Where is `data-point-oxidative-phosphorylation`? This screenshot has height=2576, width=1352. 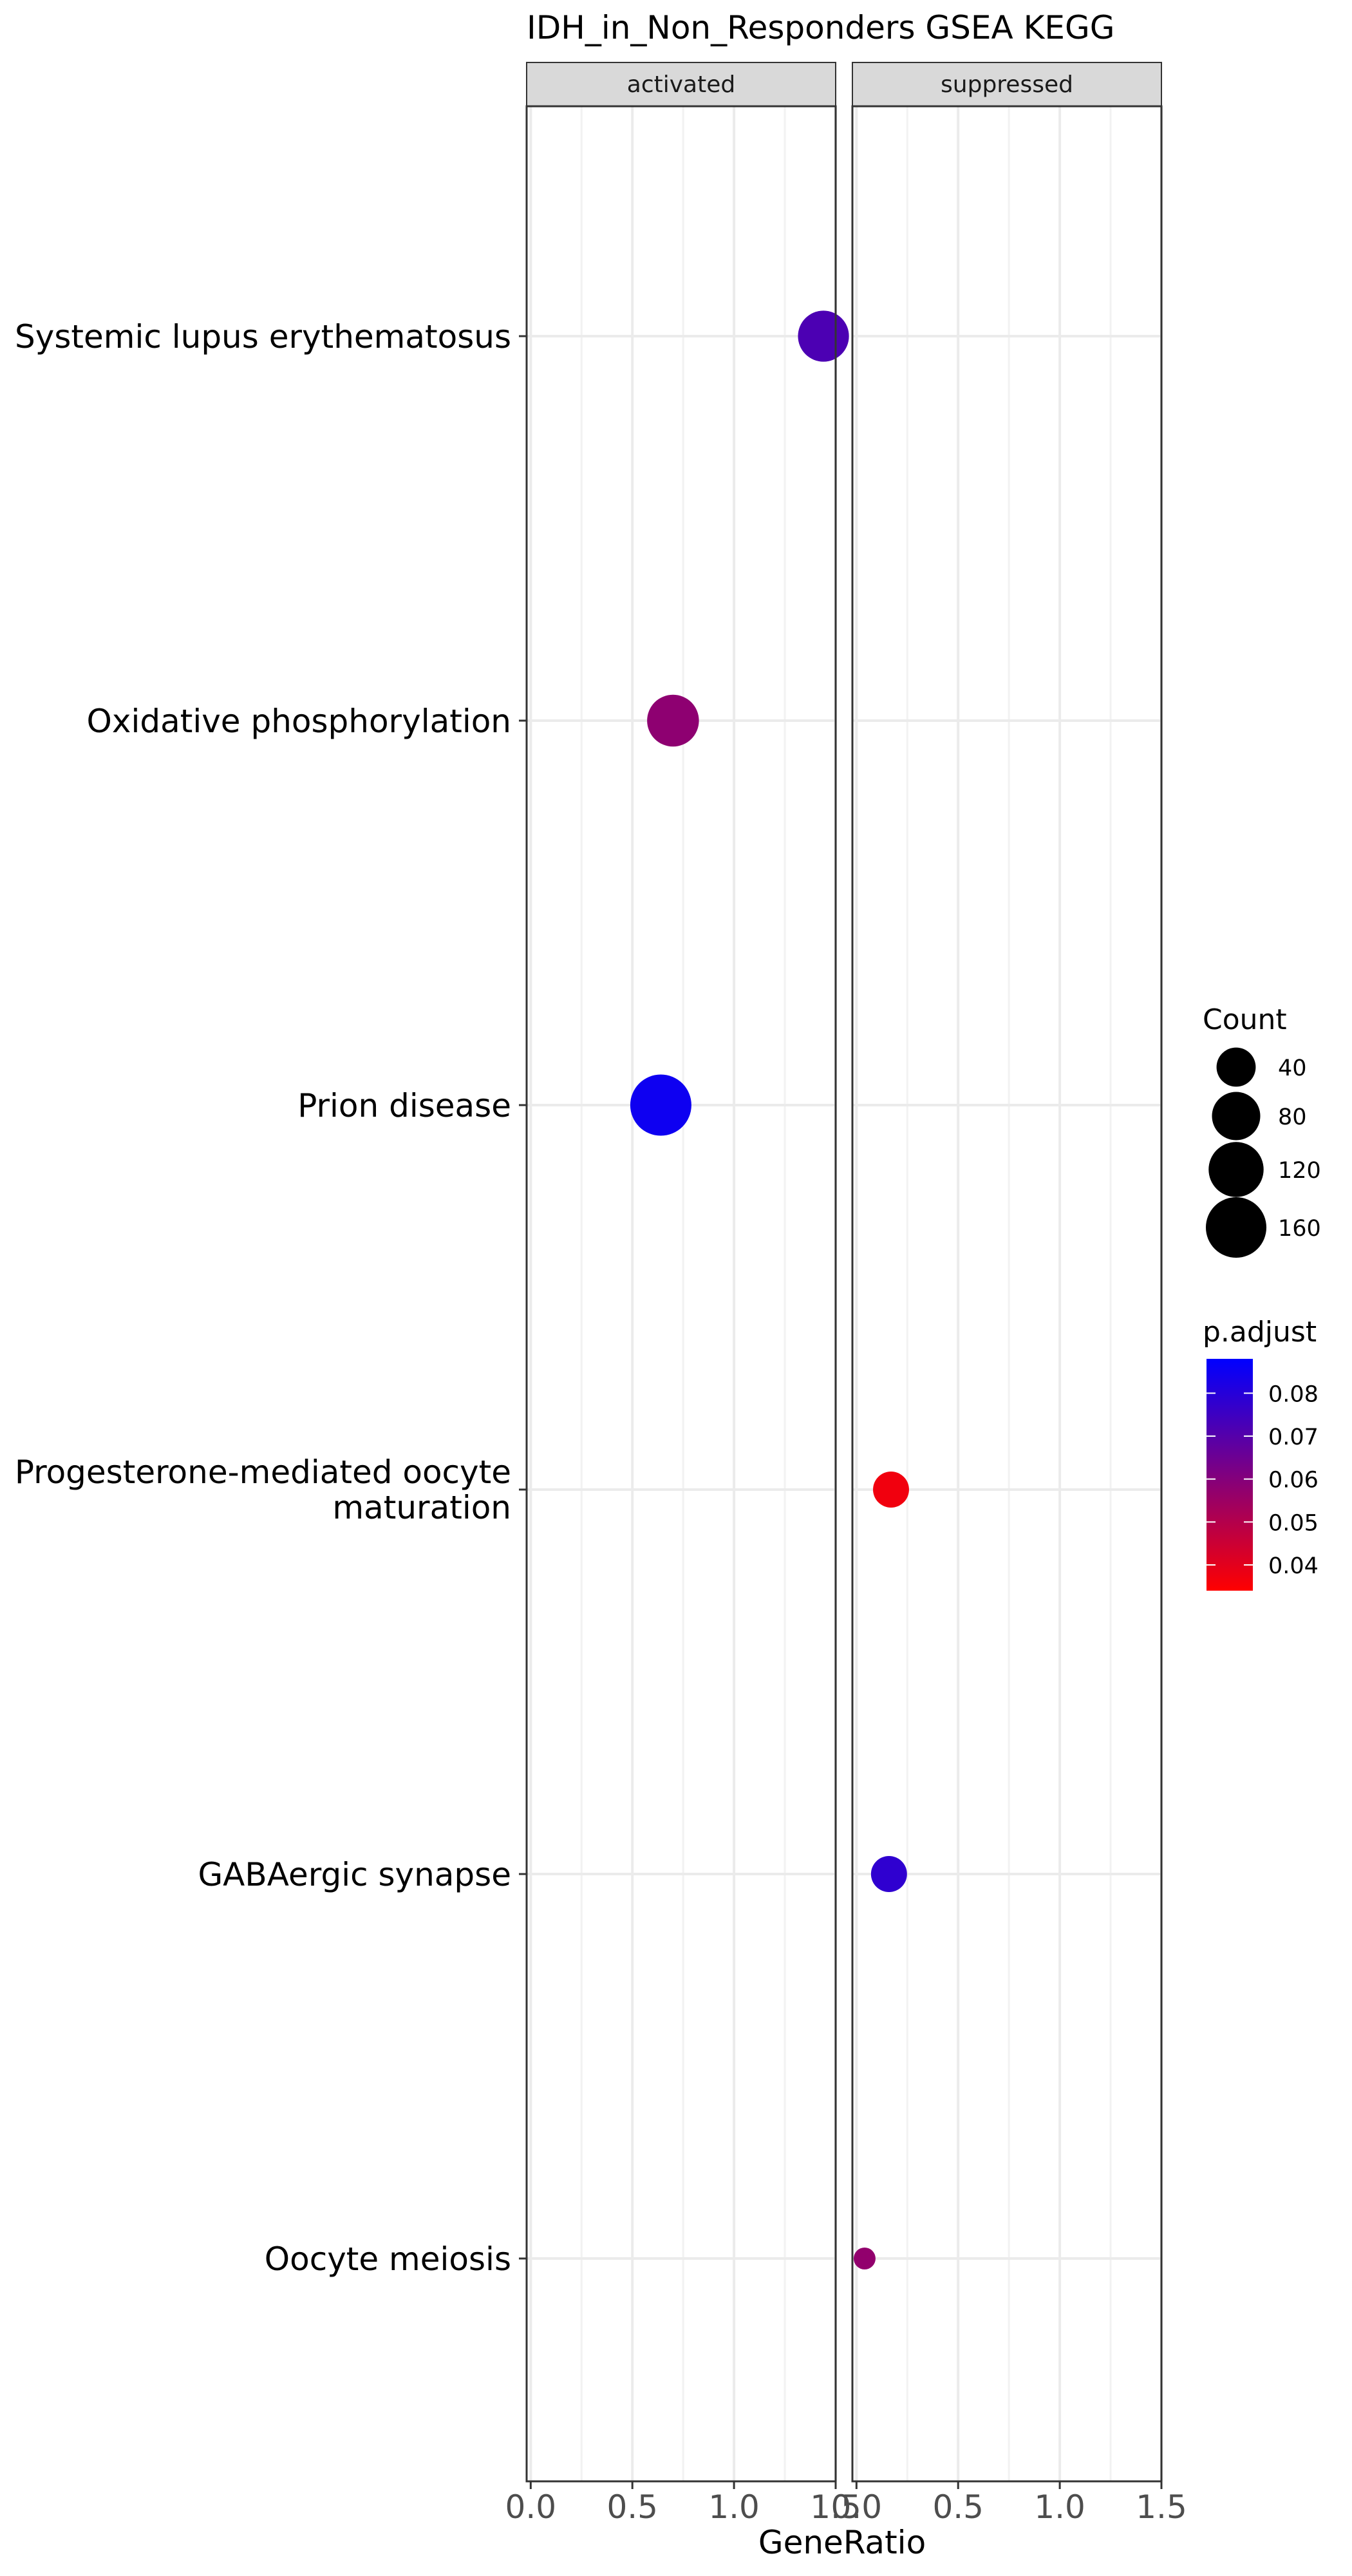 data-point-oxidative-phosphorylation is located at coordinates (673, 720).